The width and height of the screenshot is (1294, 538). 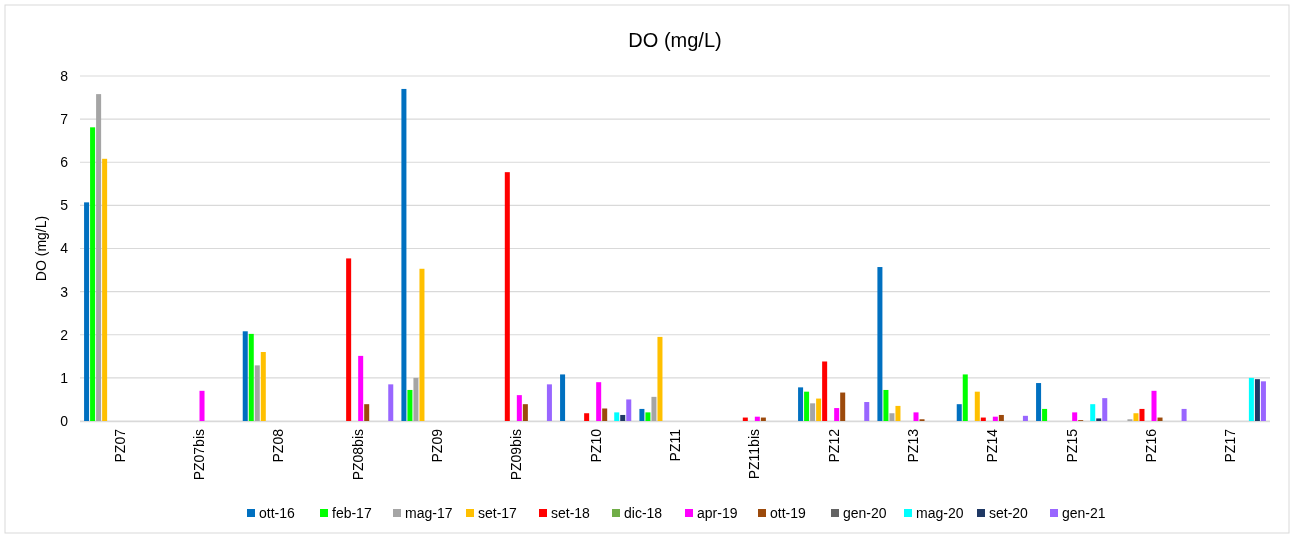 What do you see at coordinates (643, 513) in the screenshot?
I see `legend-label: dic-18` at bounding box center [643, 513].